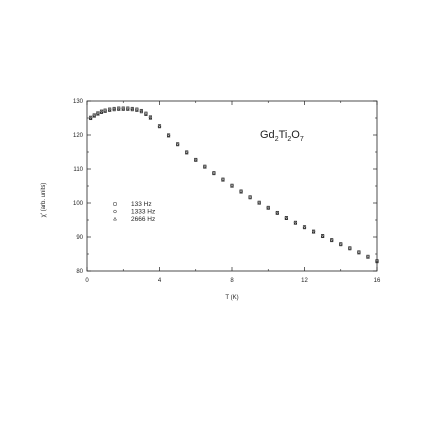 The image size is (436, 441). Describe the element at coordinates (267, 135) in the screenshot. I see `compound-element: Gd` at that location.